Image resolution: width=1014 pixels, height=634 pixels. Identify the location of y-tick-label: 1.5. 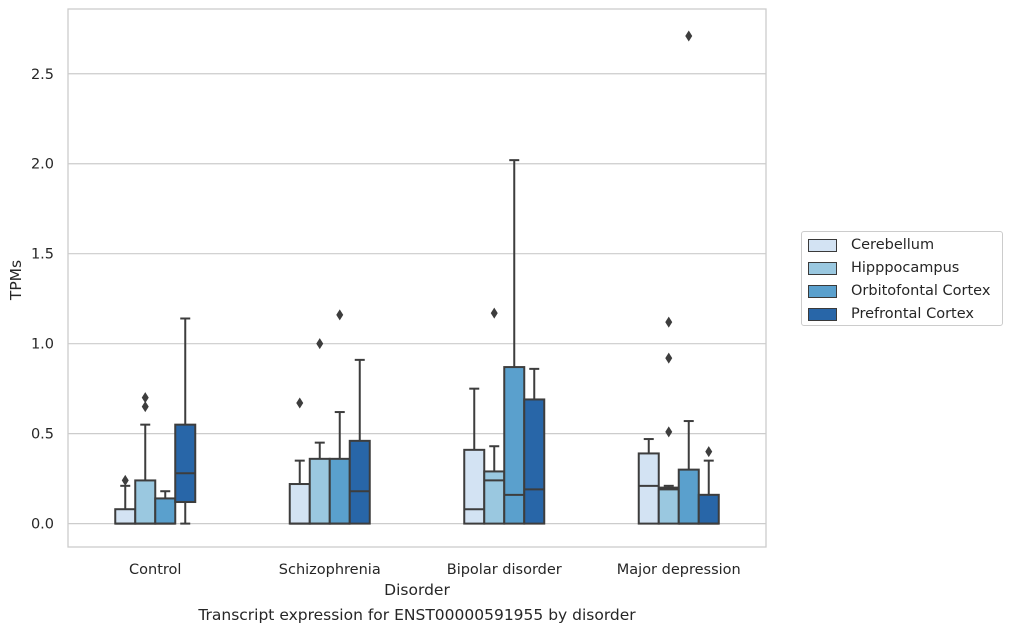
(42, 255).